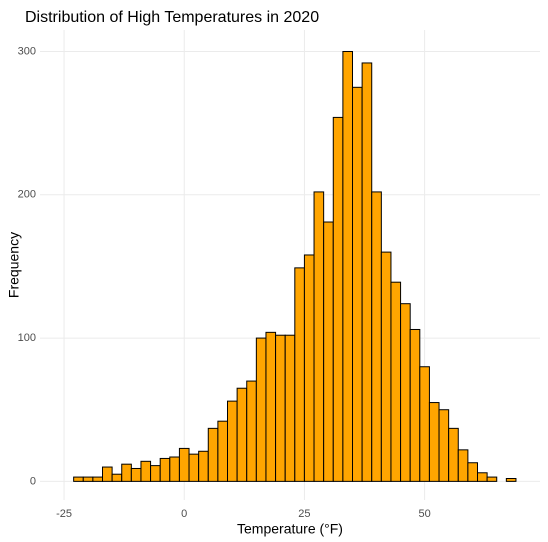  I want to click on y-axis-label: Frequency, so click(14, 265).